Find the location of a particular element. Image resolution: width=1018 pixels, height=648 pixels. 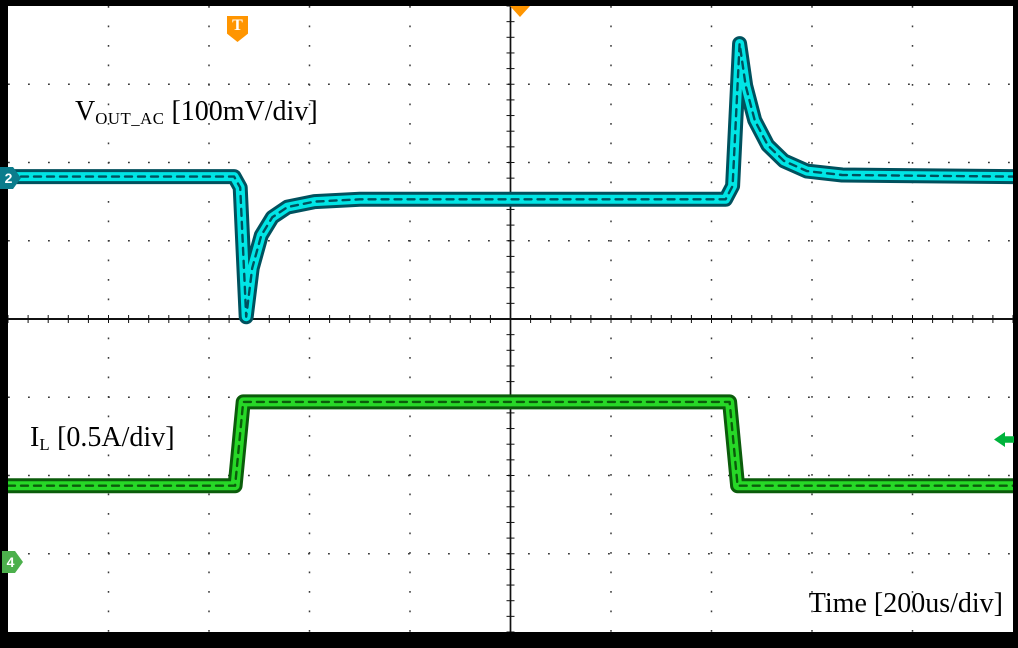

vout-subscript: OUT_AC is located at coordinates (130, 119).